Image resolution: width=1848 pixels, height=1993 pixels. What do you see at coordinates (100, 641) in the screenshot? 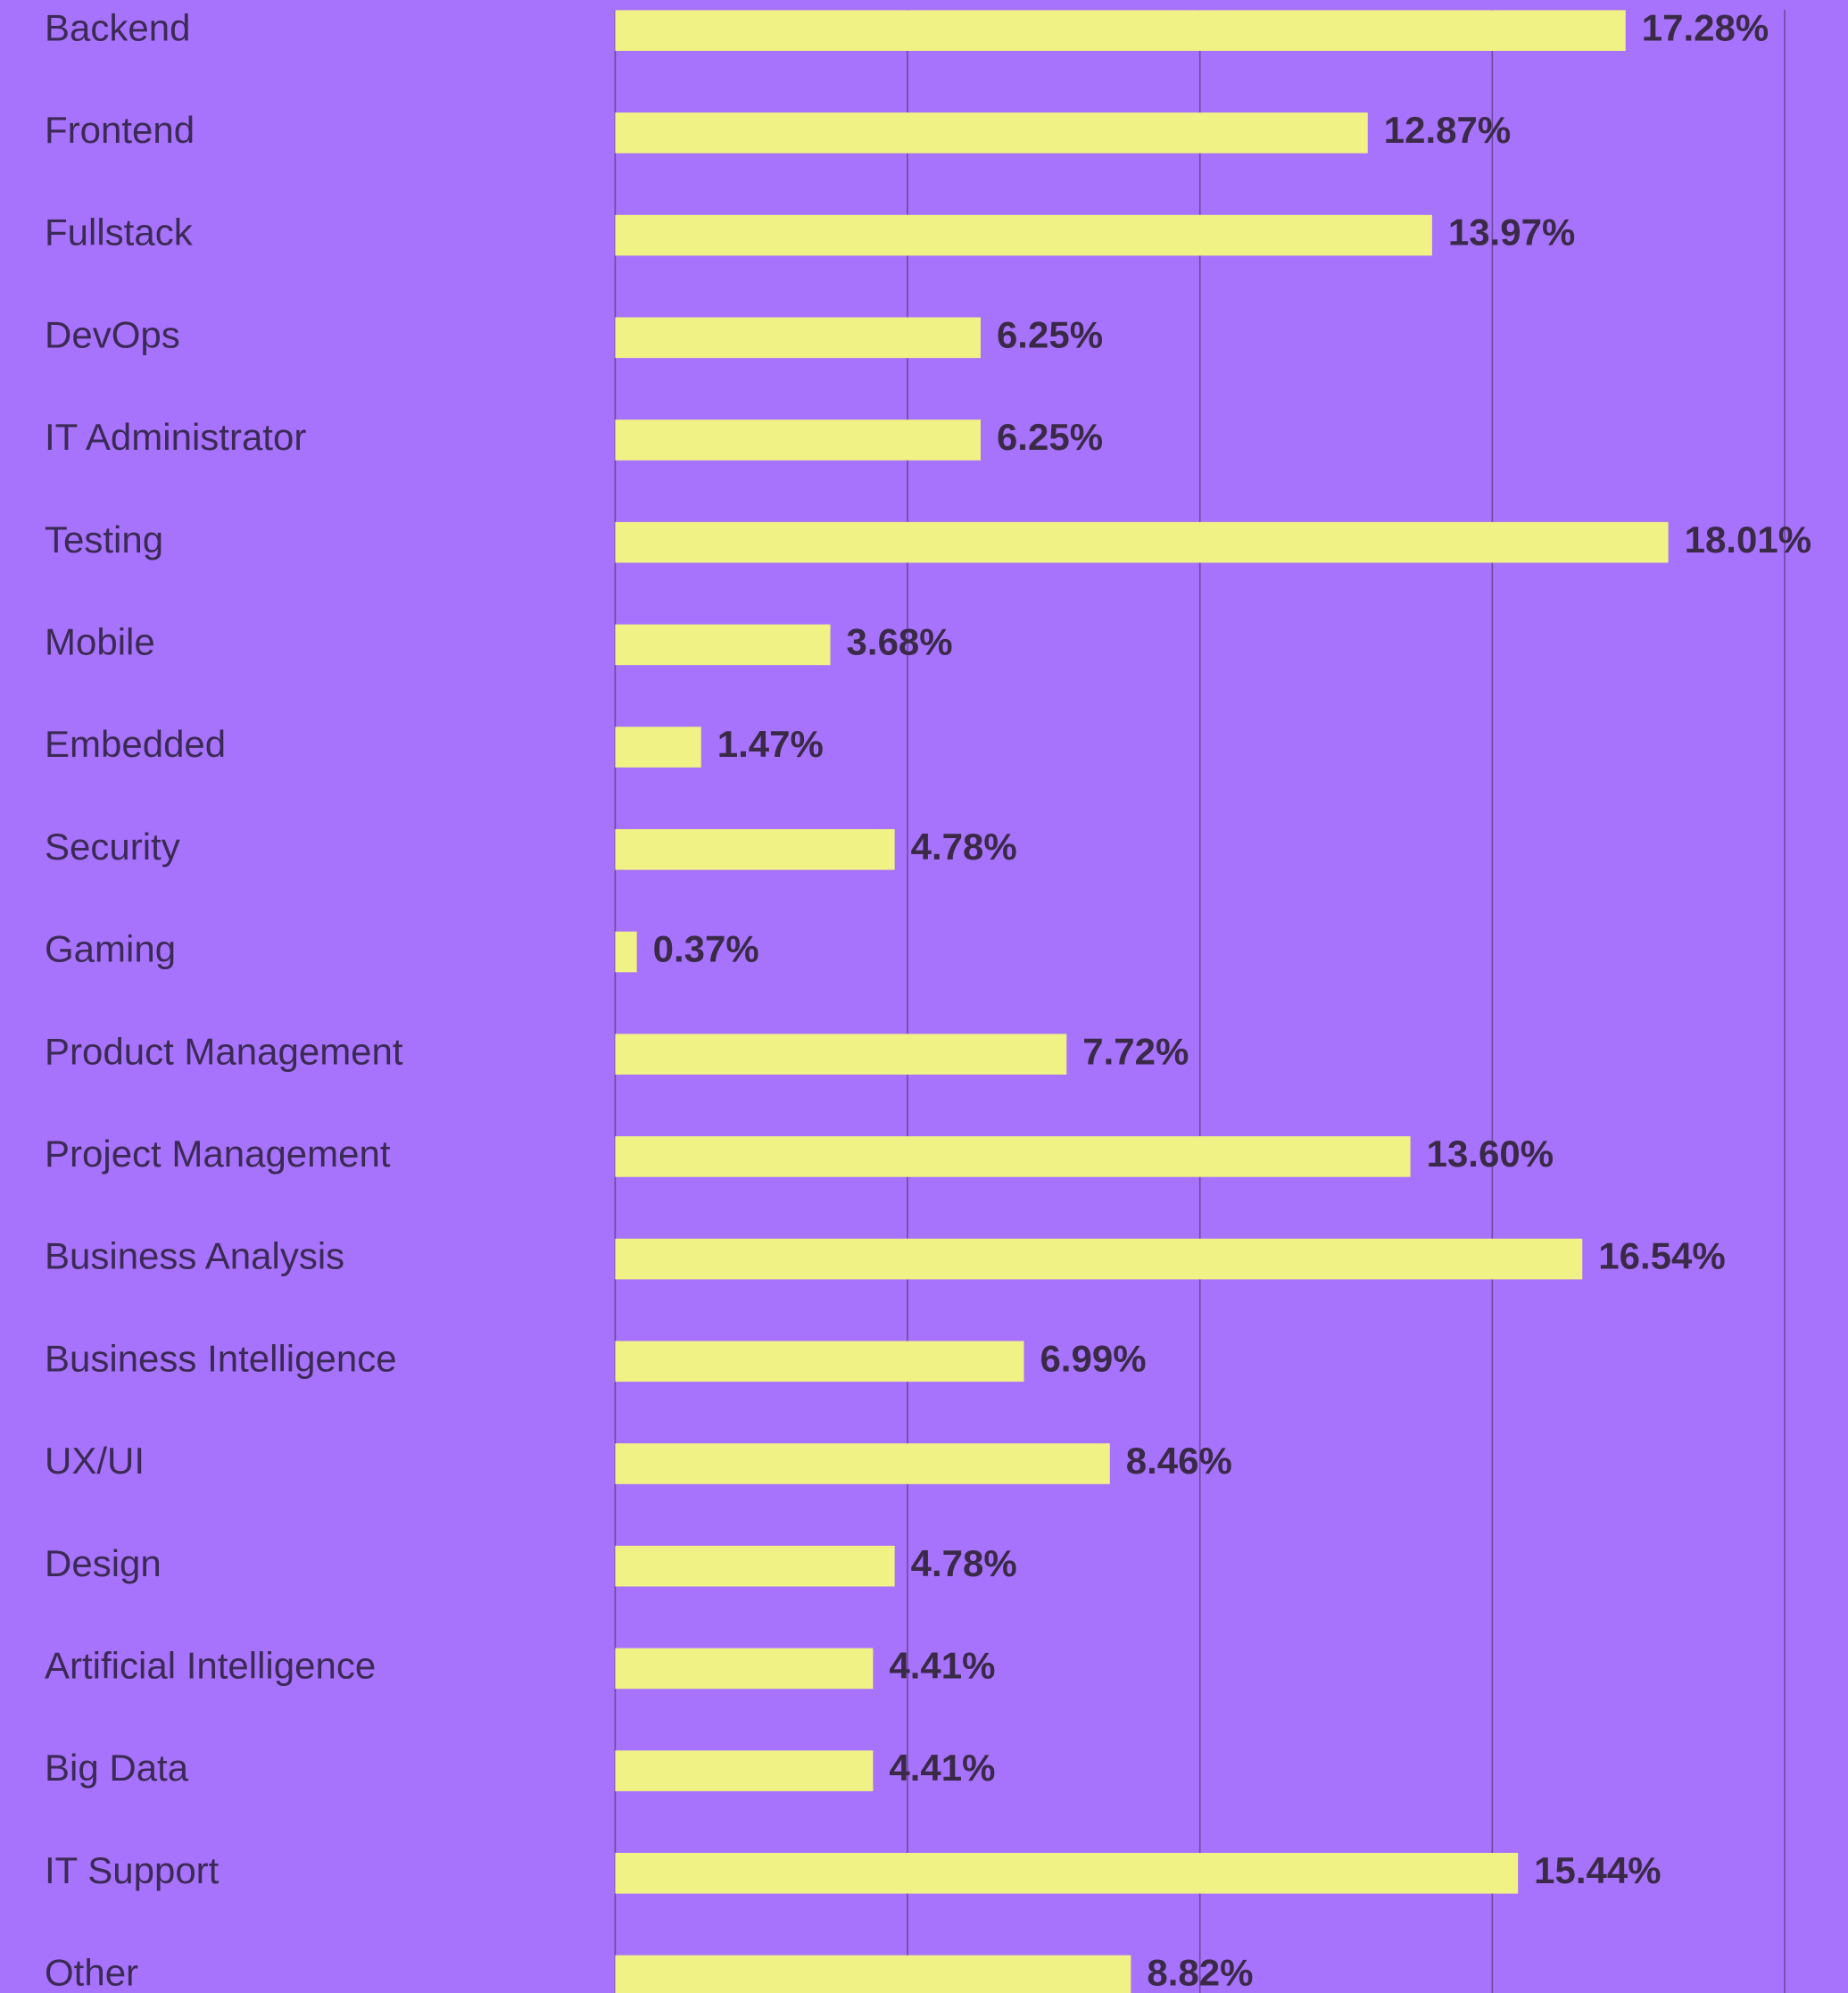
I see `category-label: Mobile` at bounding box center [100, 641].